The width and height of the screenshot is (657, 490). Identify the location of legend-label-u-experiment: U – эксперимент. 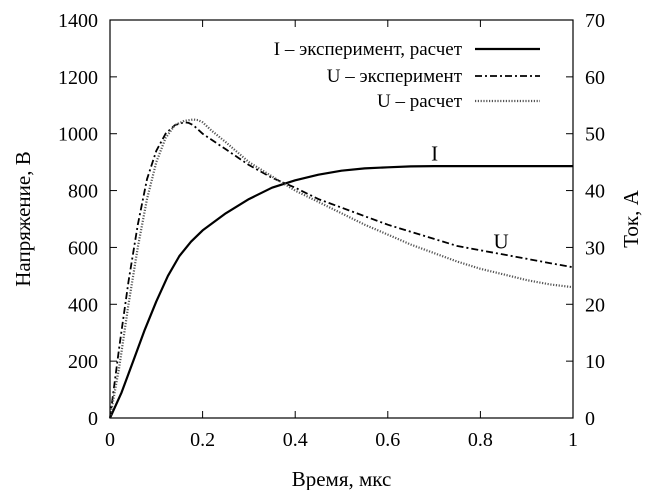
(395, 76).